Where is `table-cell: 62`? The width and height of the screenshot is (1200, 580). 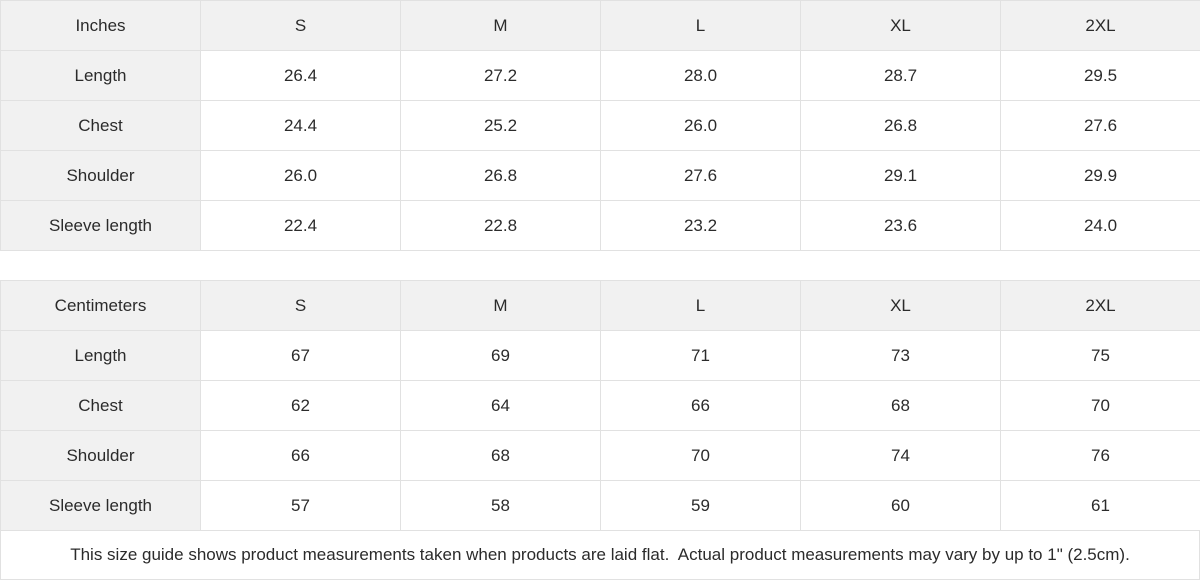 table-cell: 62 is located at coordinates (300, 405).